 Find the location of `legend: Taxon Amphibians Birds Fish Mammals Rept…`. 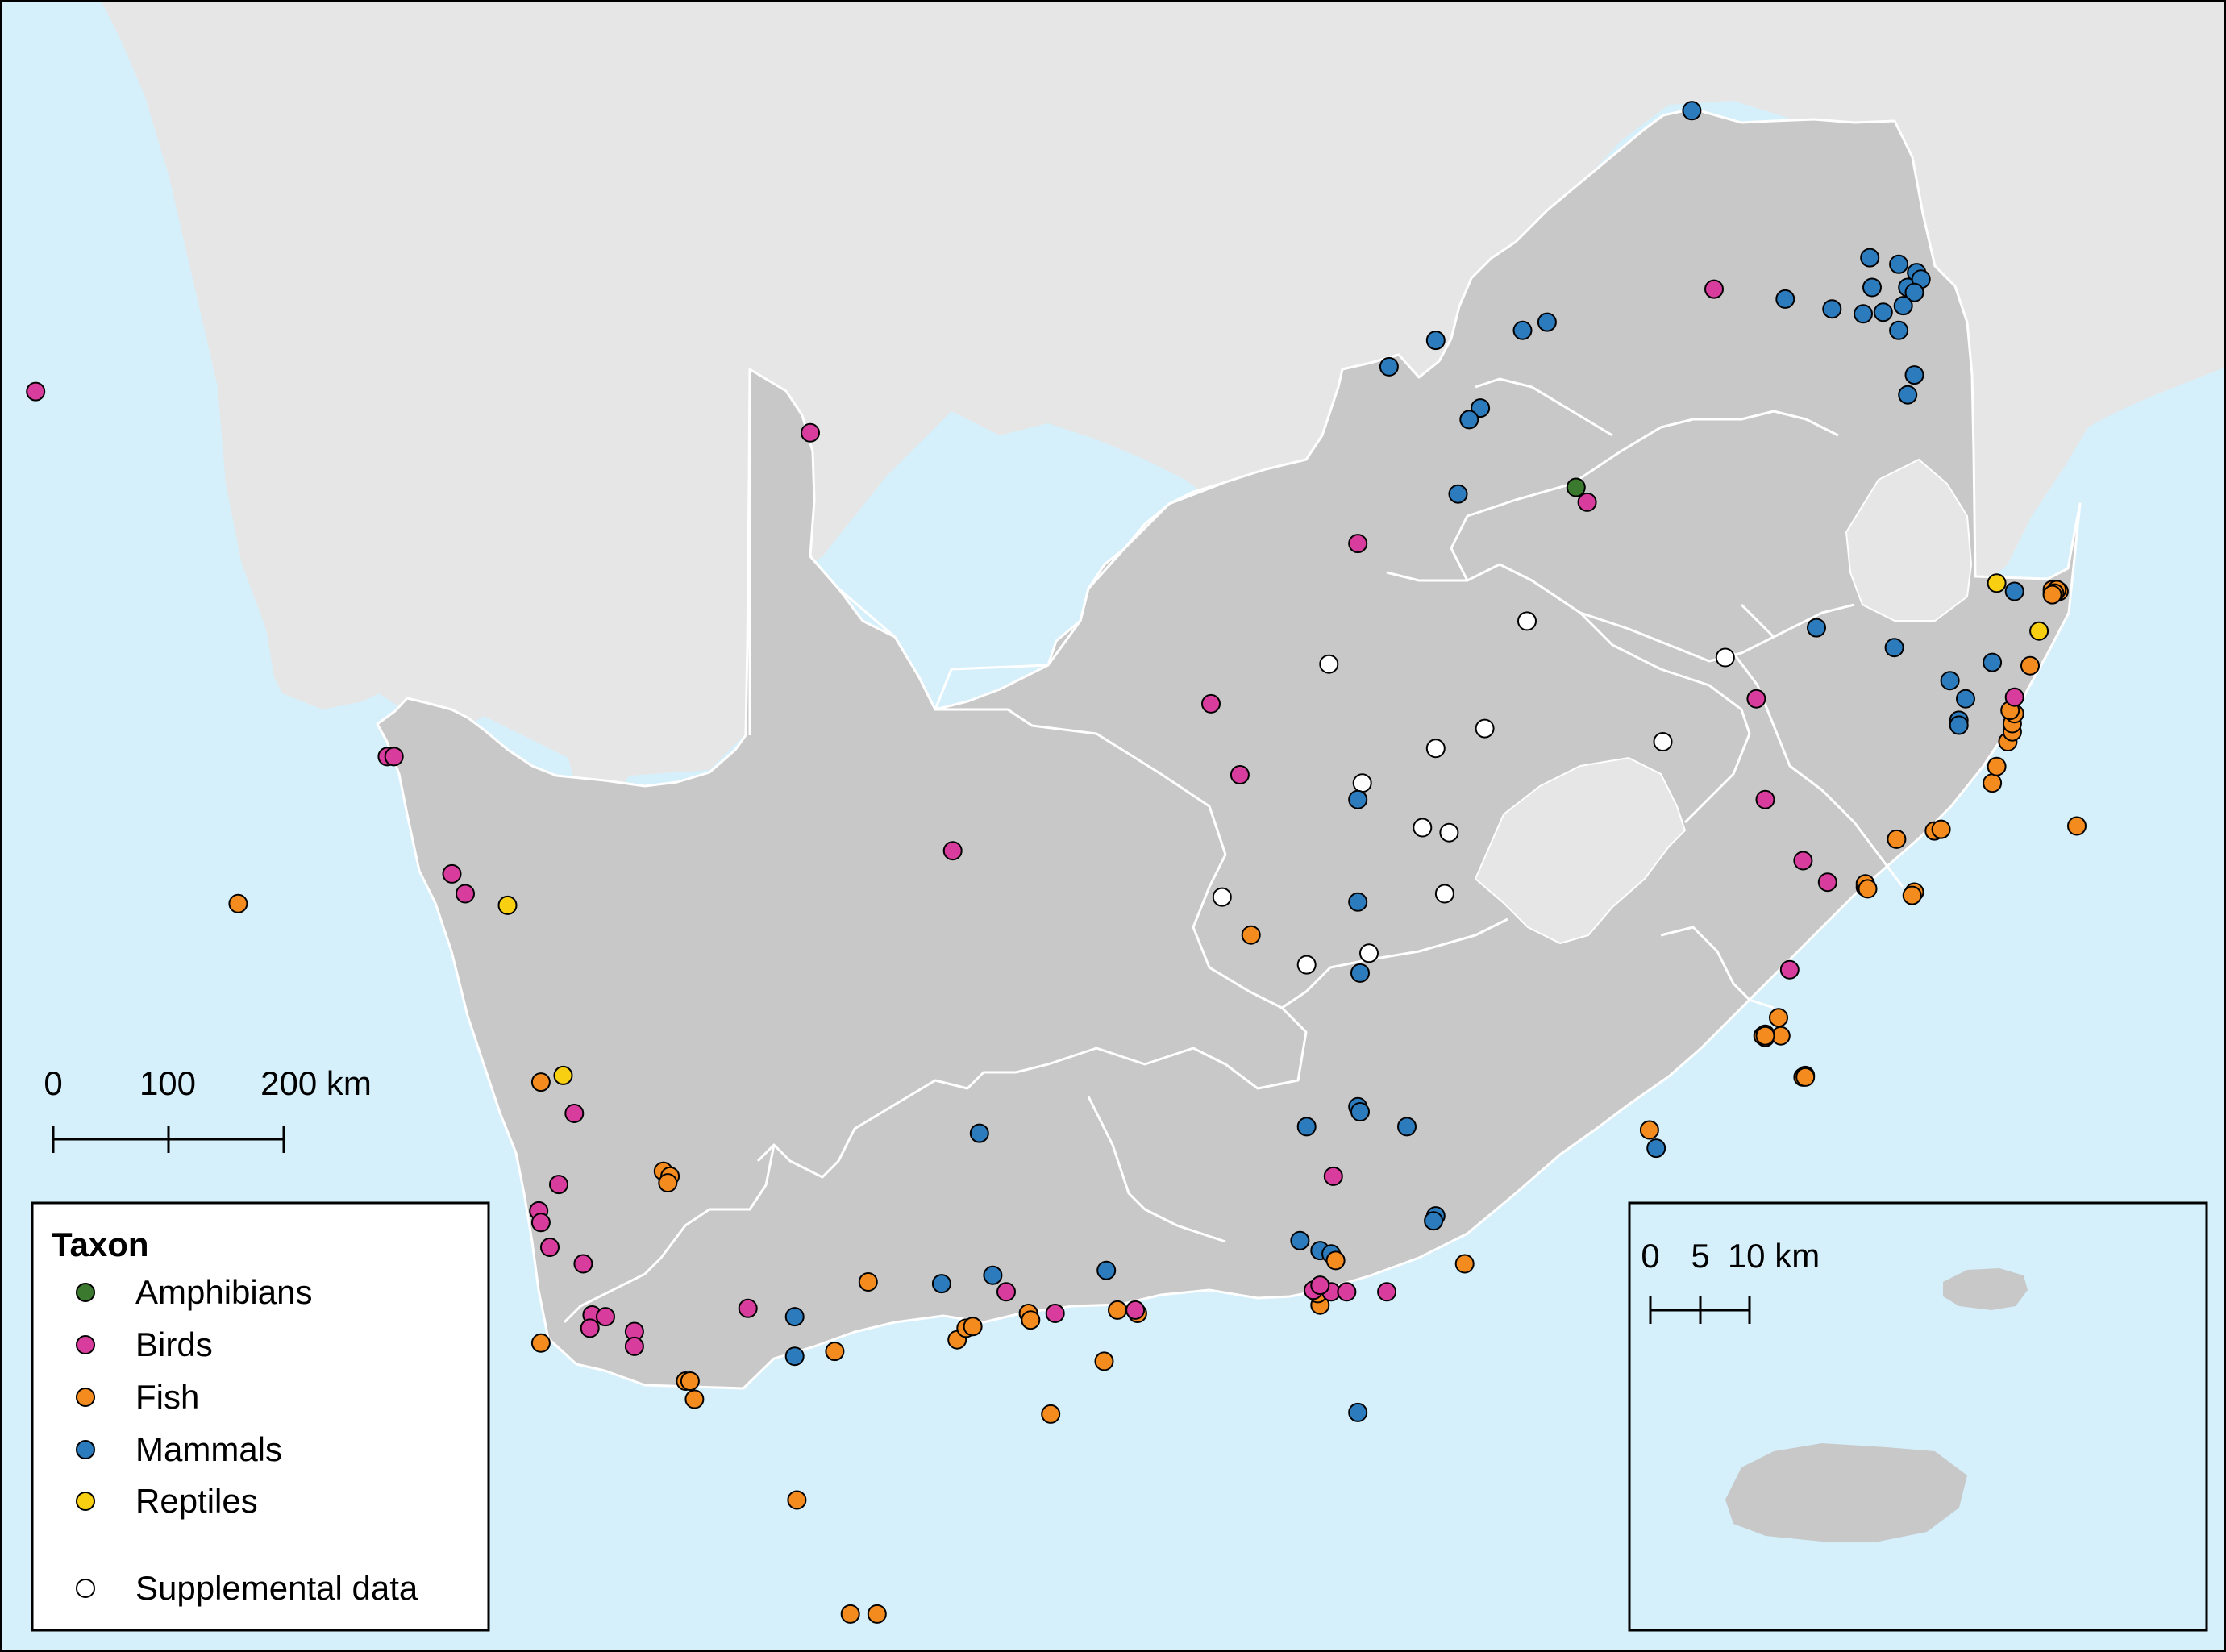

legend: Taxon Amphibians Birds Fish Mammals Rept… is located at coordinates (260, 1416).